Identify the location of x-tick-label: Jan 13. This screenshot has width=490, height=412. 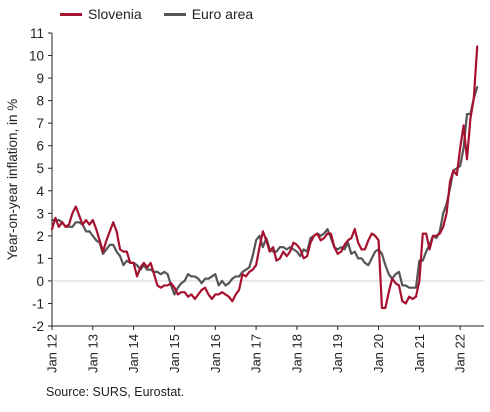
(92, 353).